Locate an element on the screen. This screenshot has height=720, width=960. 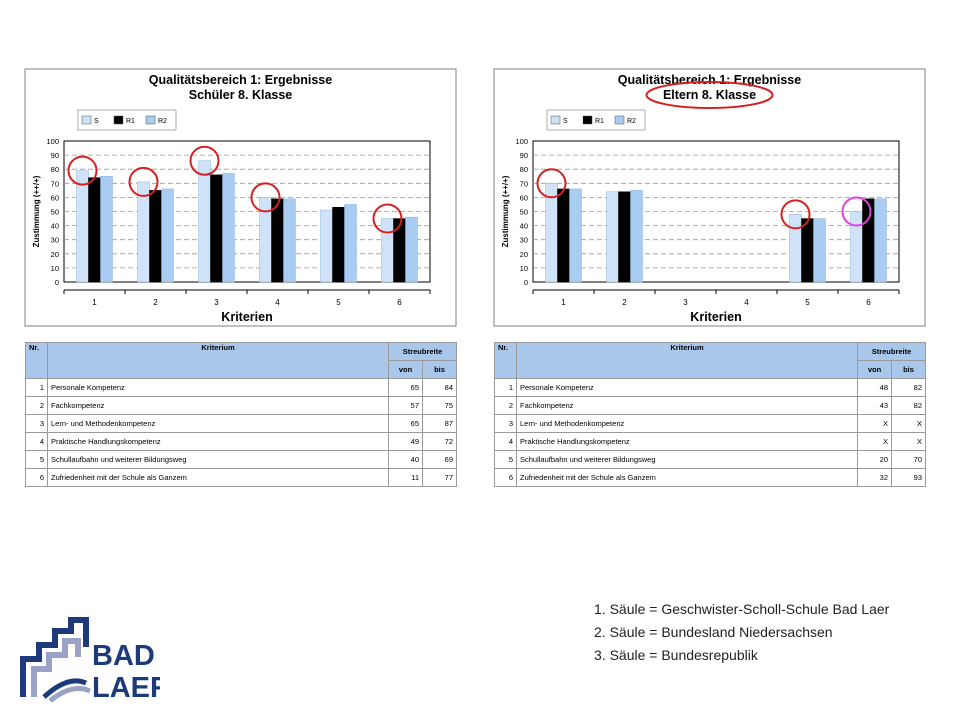
row-kriterium: Zufriedenheit mit der Schule als Ganzem is located at coordinates (687, 477).